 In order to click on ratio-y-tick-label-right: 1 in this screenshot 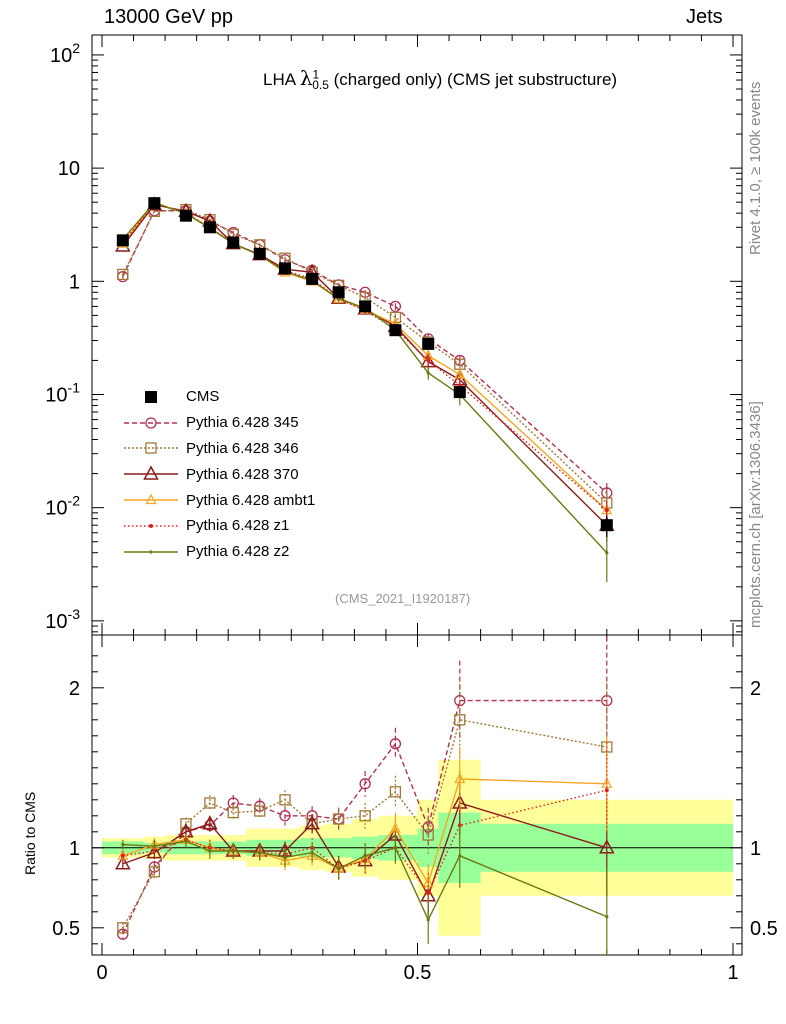, I will do `click(755, 849)`.